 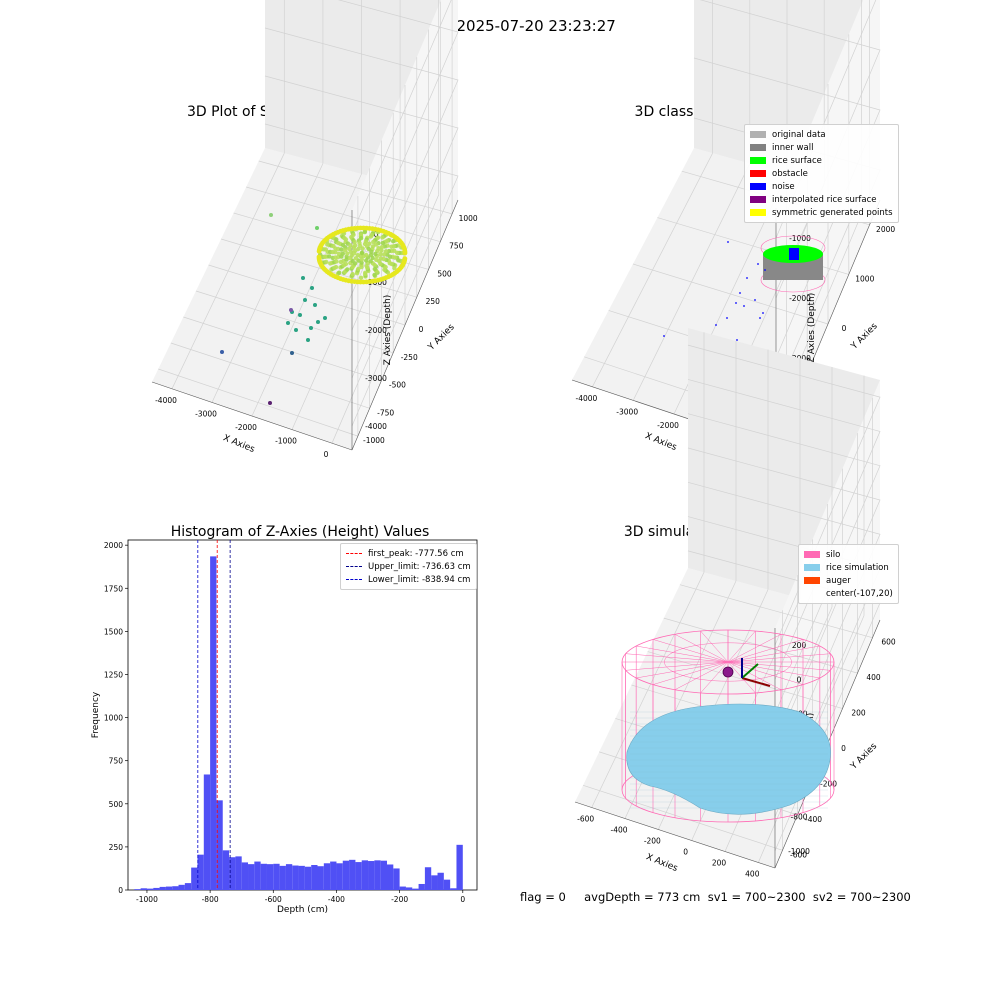 I want to click on legend-item: Lower_limit: -838.94 cm, so click(x=408, y=579).